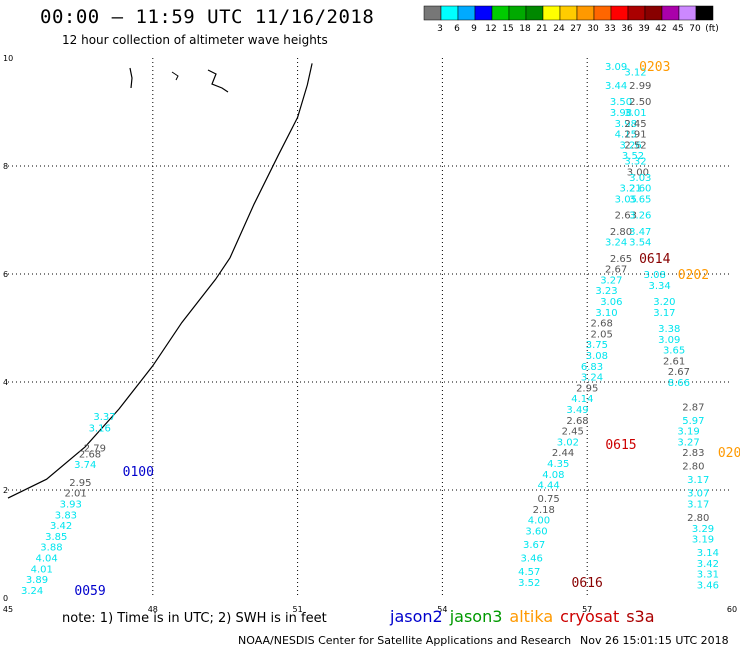 The image size is (740, 650). I want to click on wave-height-value: 3.26, so click(640, 216).